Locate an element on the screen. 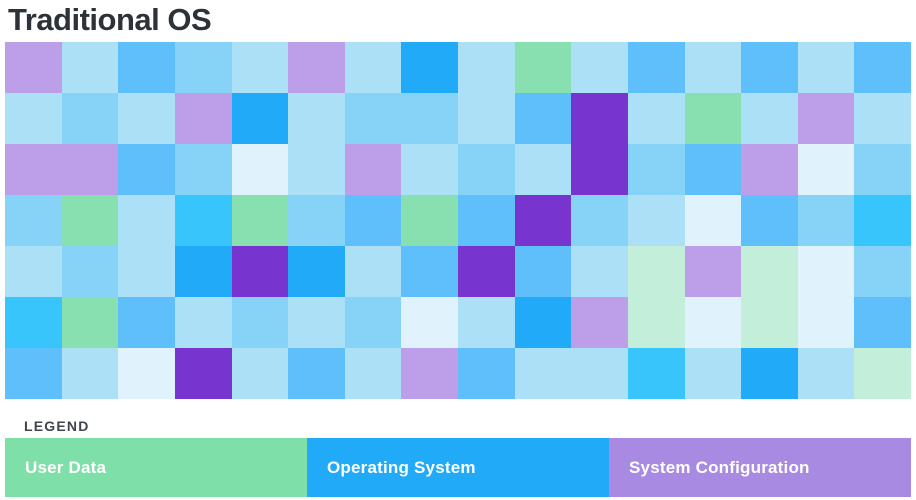 The width and height of the screenshot is (916, 500). legend-item-operating-system: Operating System is located at coordinates (458, 467).